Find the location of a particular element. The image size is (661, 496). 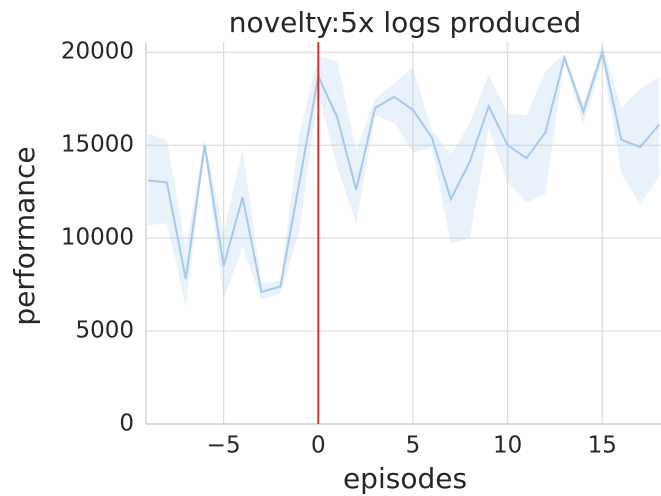

x-tick-label: 5 is located at coordinates (413, 446).